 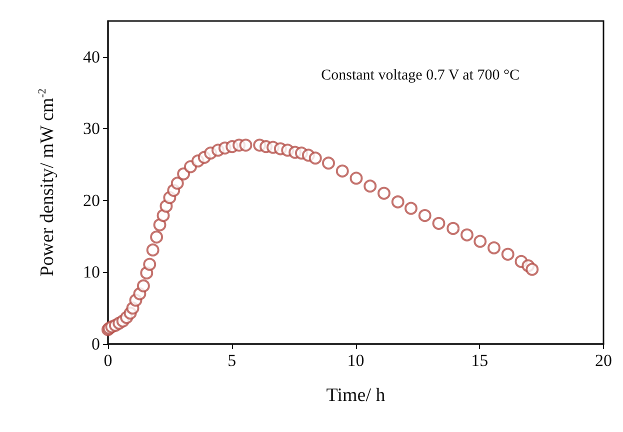 What do you see at coordinates (91, 272) in the screenshot?
I see `y-tick-label: 10` at bounding box center [91, 272].